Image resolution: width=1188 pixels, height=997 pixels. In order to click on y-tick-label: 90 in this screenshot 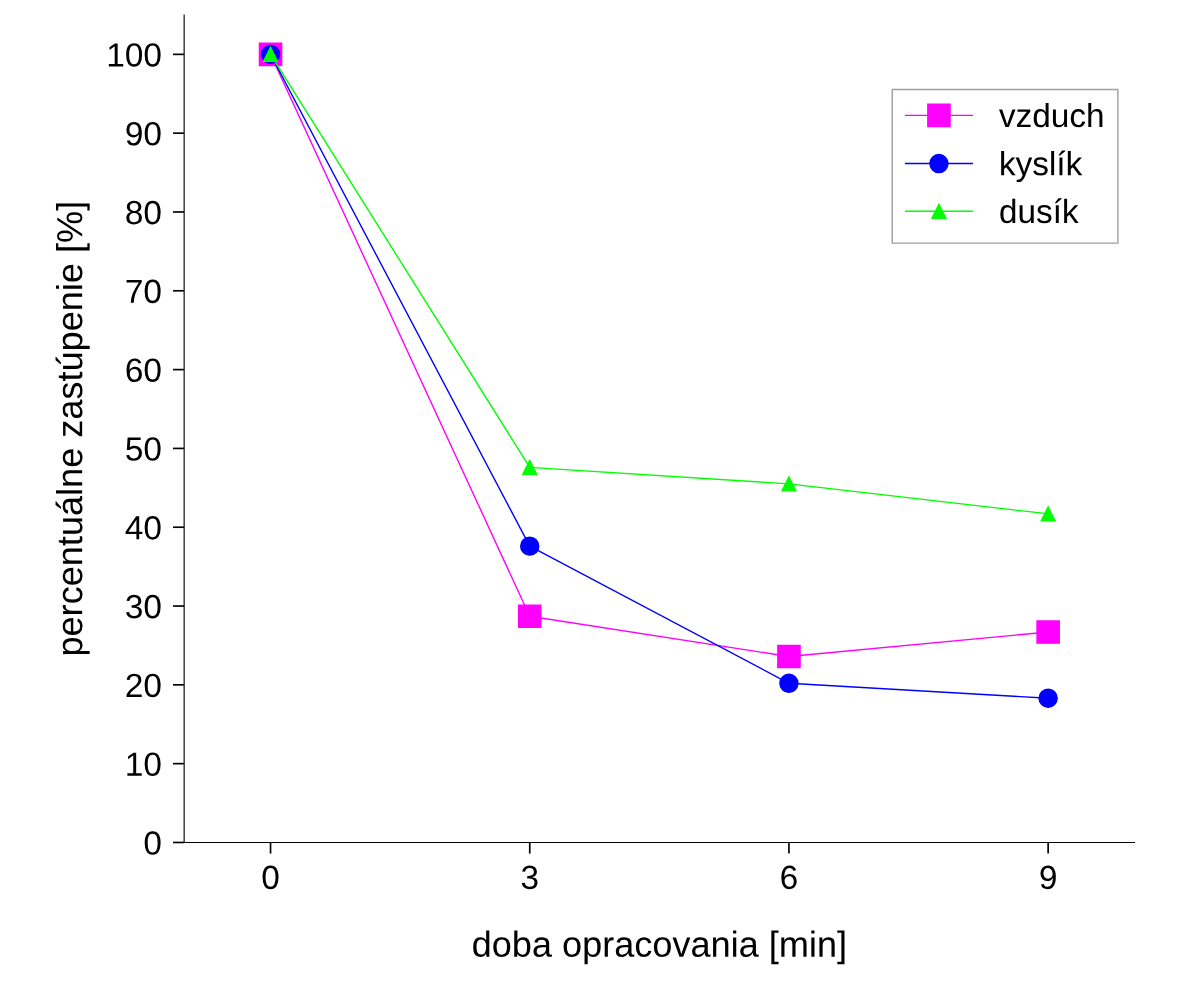, I will do `click(143, 133)`.